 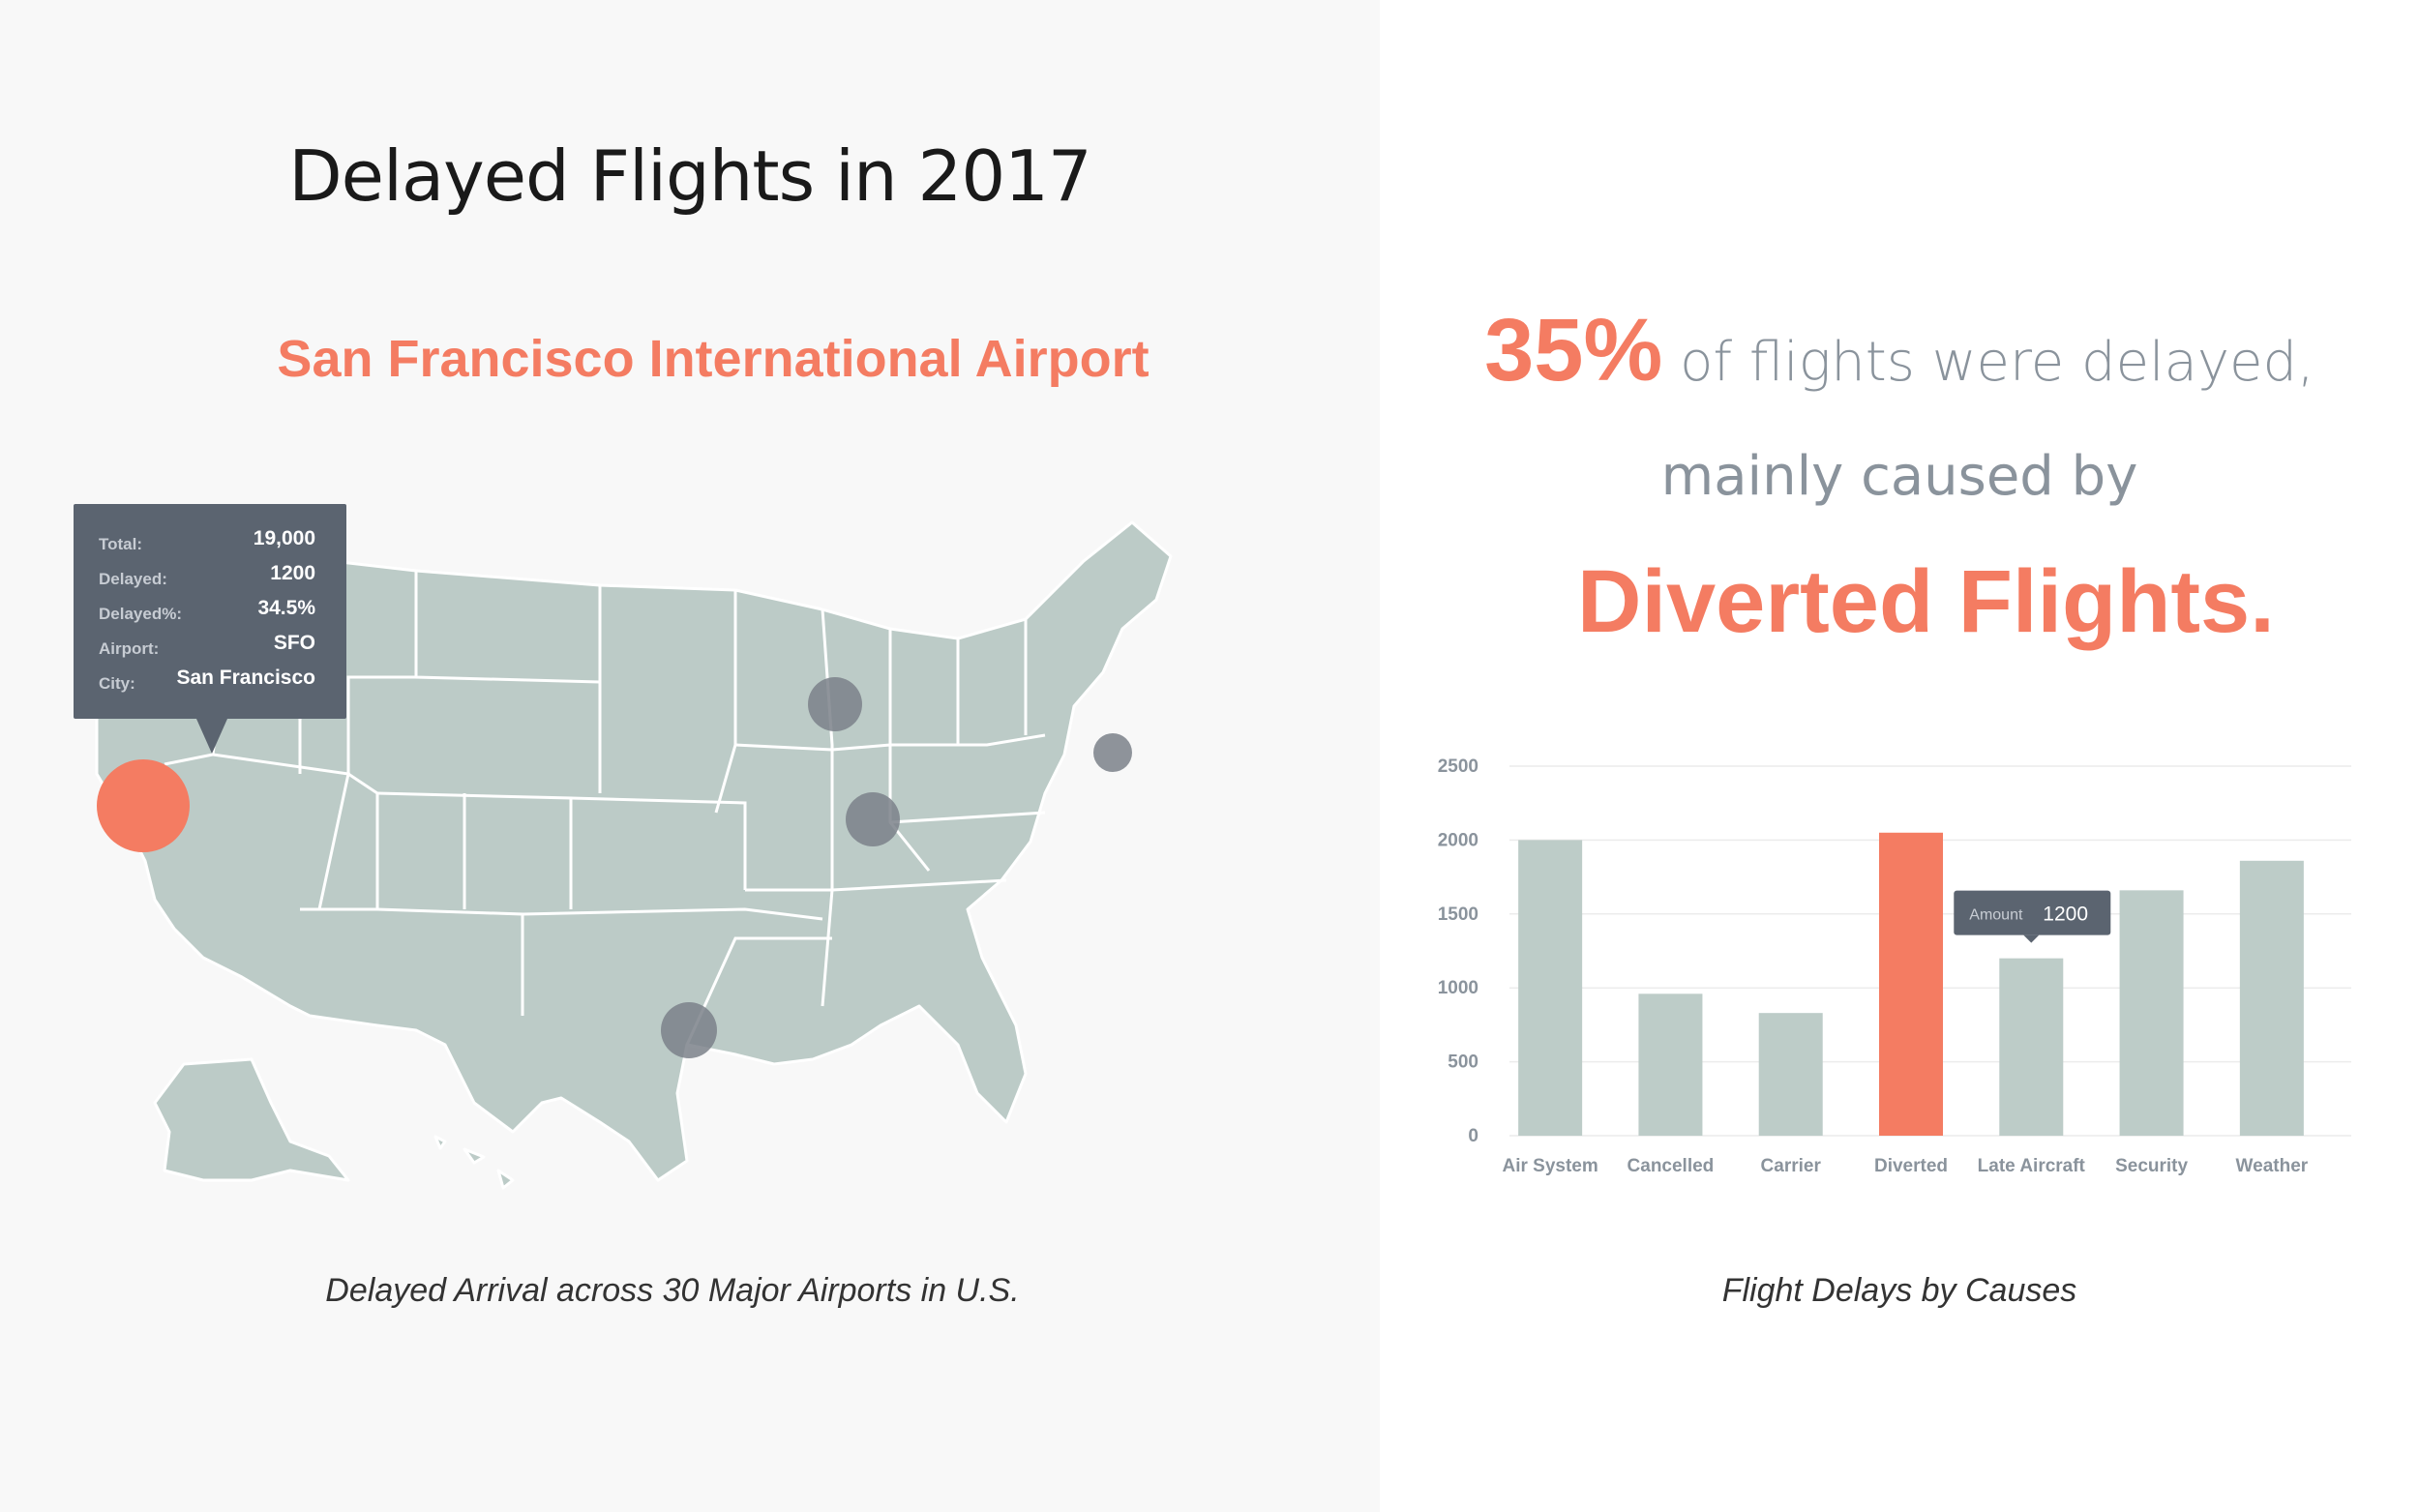 I want to click on tooltip-value: 19,000, so click(x=284, y=538).